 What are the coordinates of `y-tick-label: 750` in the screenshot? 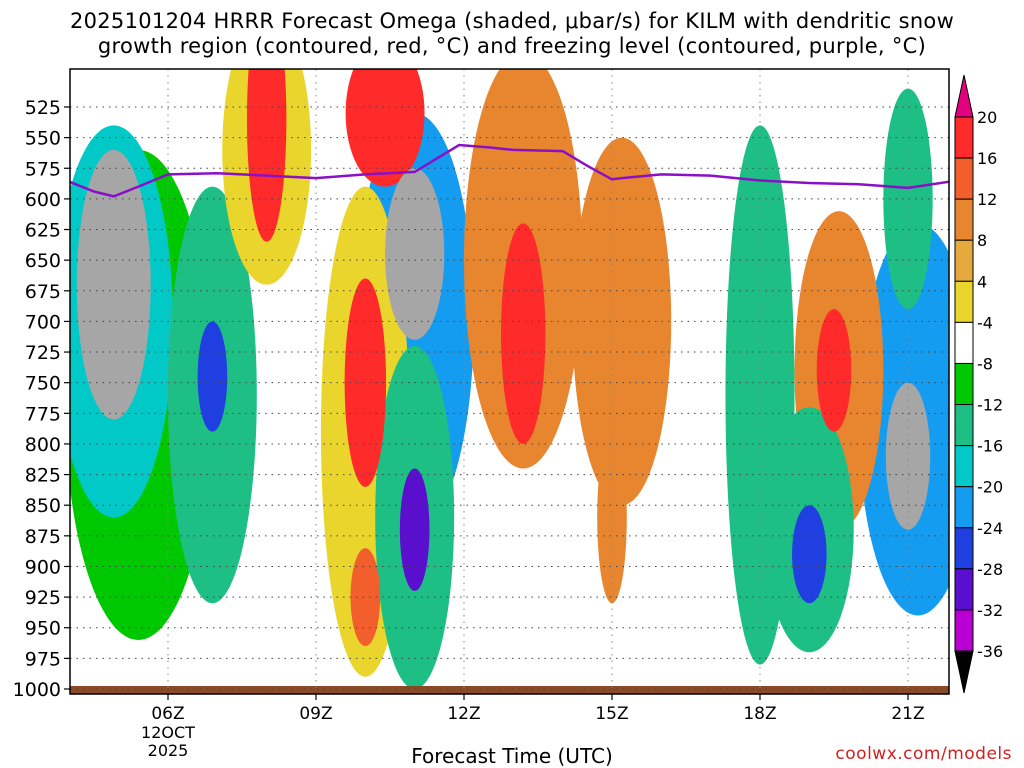 It's located at (43, 384).